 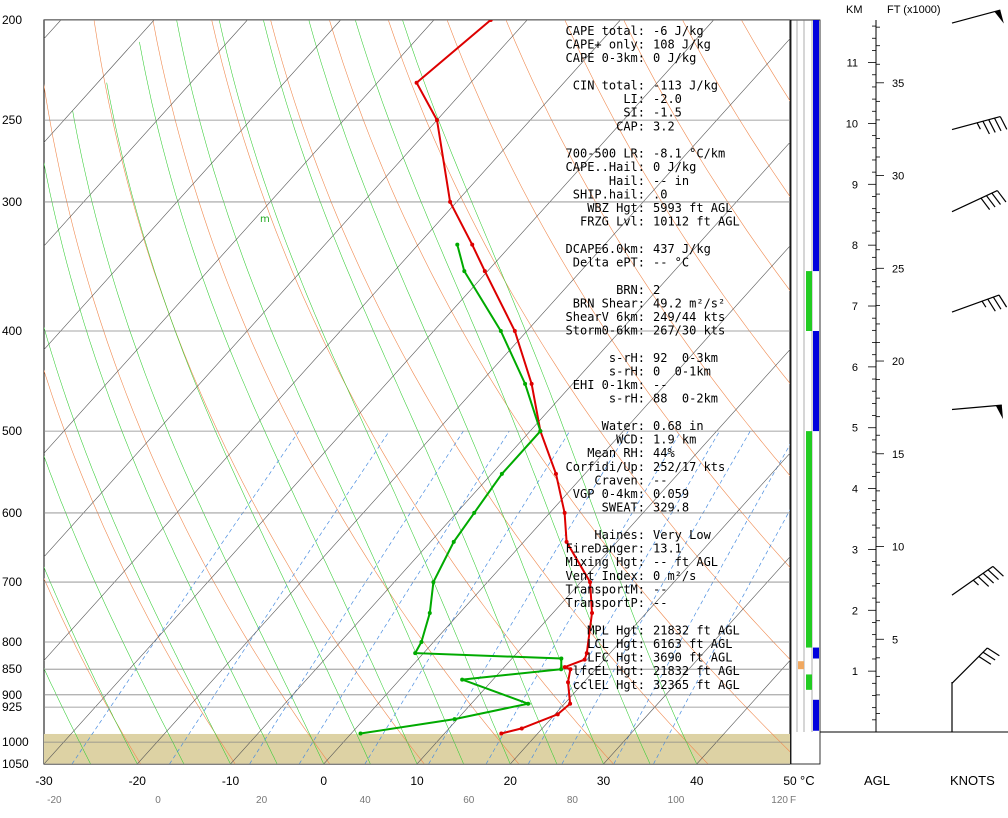 I want to click on index-label: FRZG Lvl:, so click(x=612, y=222).